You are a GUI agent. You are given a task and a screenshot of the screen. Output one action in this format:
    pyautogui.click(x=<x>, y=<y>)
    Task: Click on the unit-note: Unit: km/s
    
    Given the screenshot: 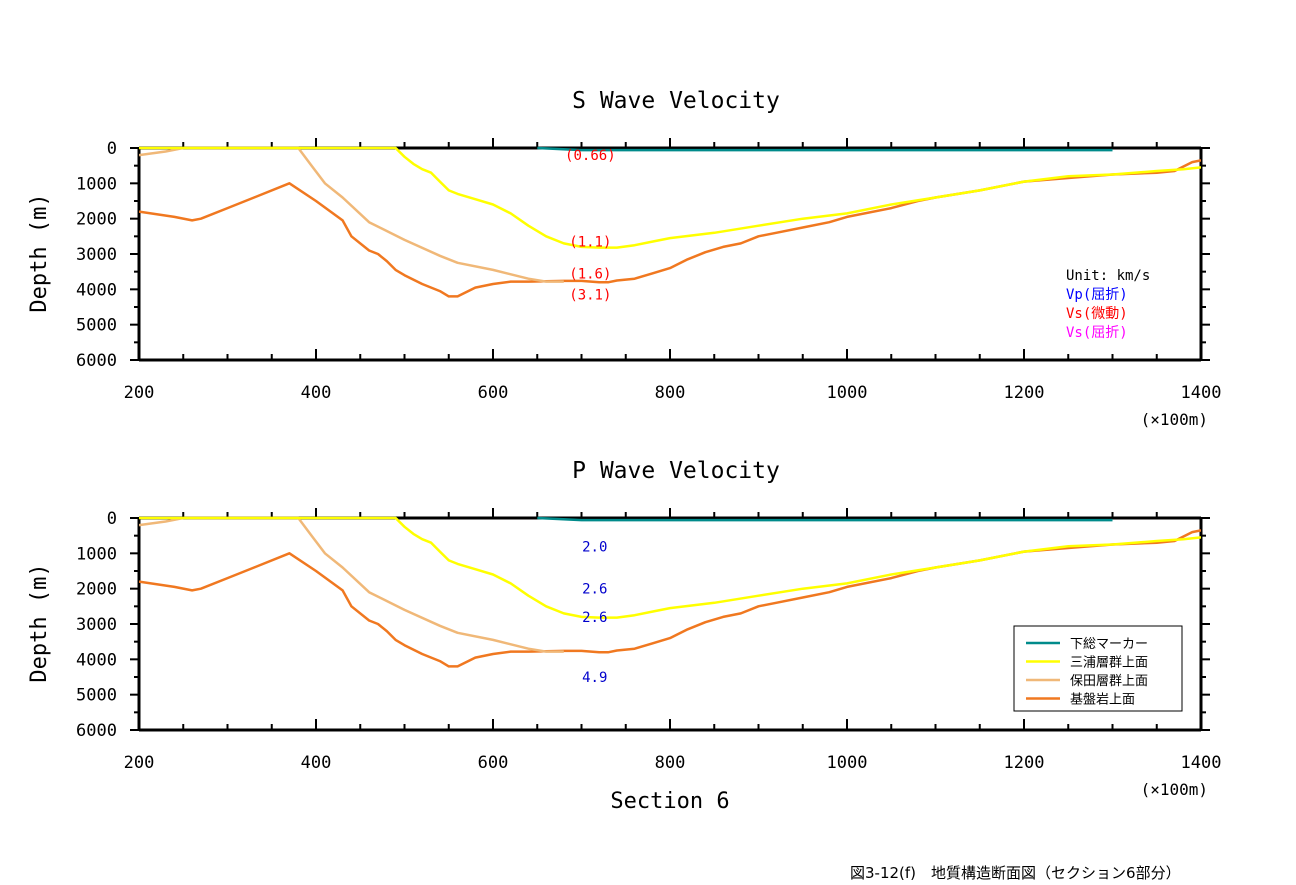 What is the action you would take?
    pyautogui.click(x=1108, y=276)
    